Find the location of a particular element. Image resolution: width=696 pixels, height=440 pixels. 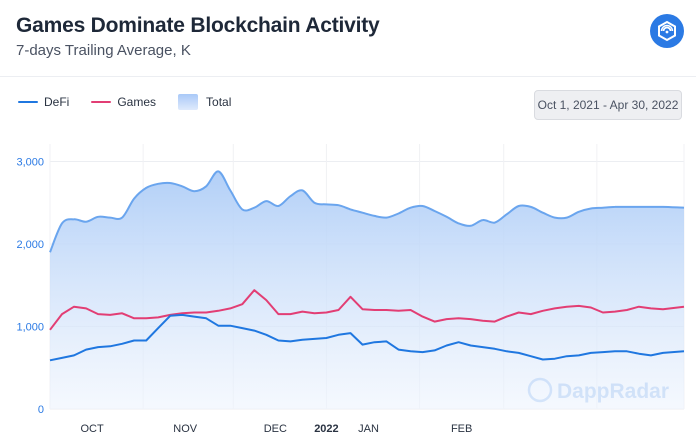

y-tick-label: 1,000 is located at coordinates (30, 328).